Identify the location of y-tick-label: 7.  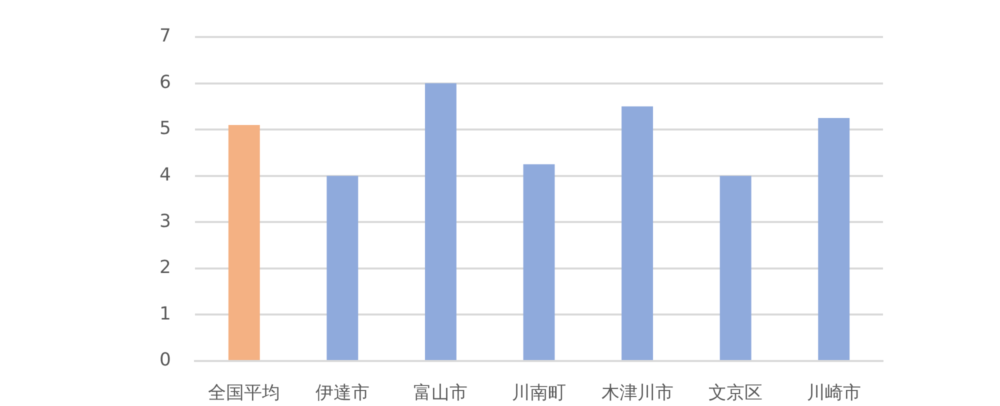
(165, 36).